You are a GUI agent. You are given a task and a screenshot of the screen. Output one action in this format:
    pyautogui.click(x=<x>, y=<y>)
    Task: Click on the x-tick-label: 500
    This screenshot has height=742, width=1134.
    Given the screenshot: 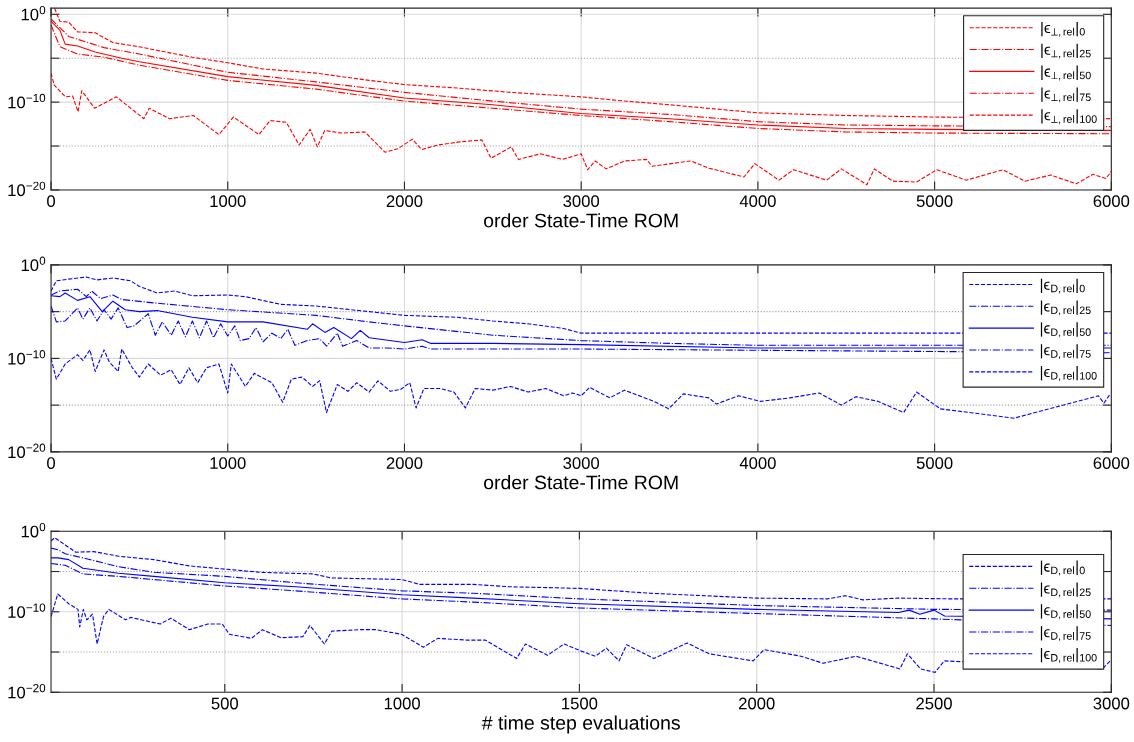 What is the action you would take?
    pyautogui.click(x=225, y=703)
    